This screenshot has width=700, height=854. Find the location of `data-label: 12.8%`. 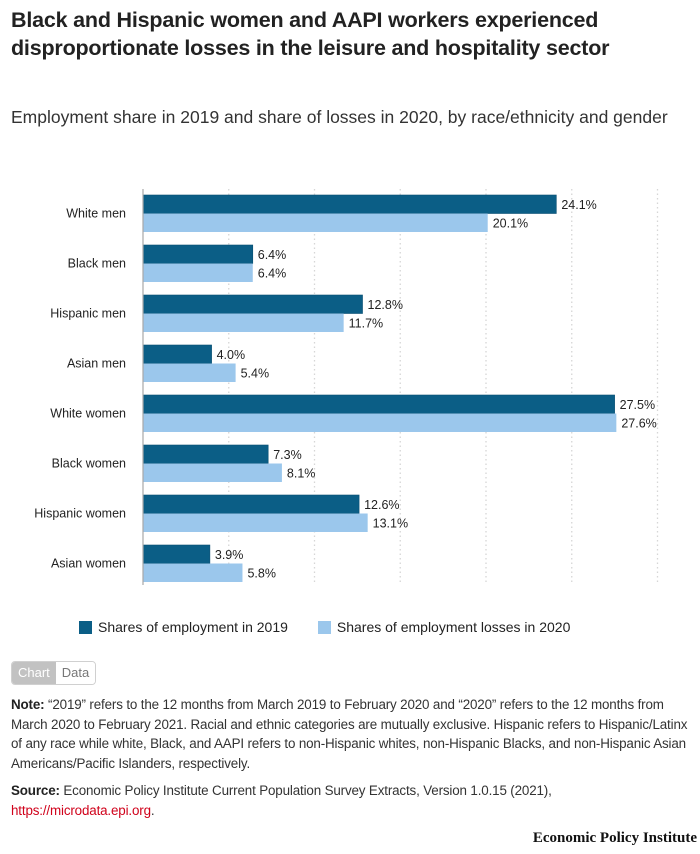

data-label: 12.8% is located at coordinates (385, 305).